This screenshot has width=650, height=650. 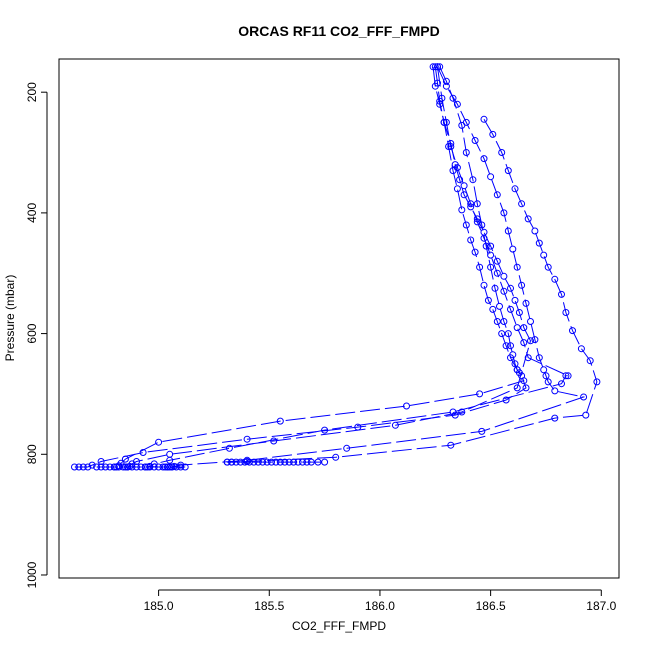 I want to click on y-tick-label: 400, so click(x=32, y=213).